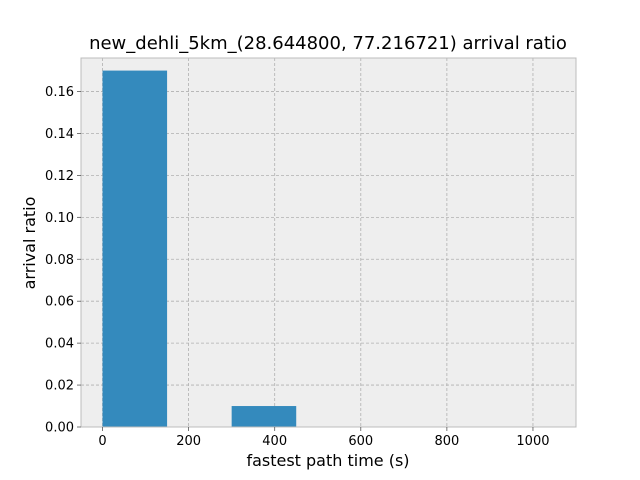 The image size is (640, 480). What do you see at coordinates (59, 218) in the screenshot?
I see `y-tick-label: 0.10` at bounding box center [59, 218].